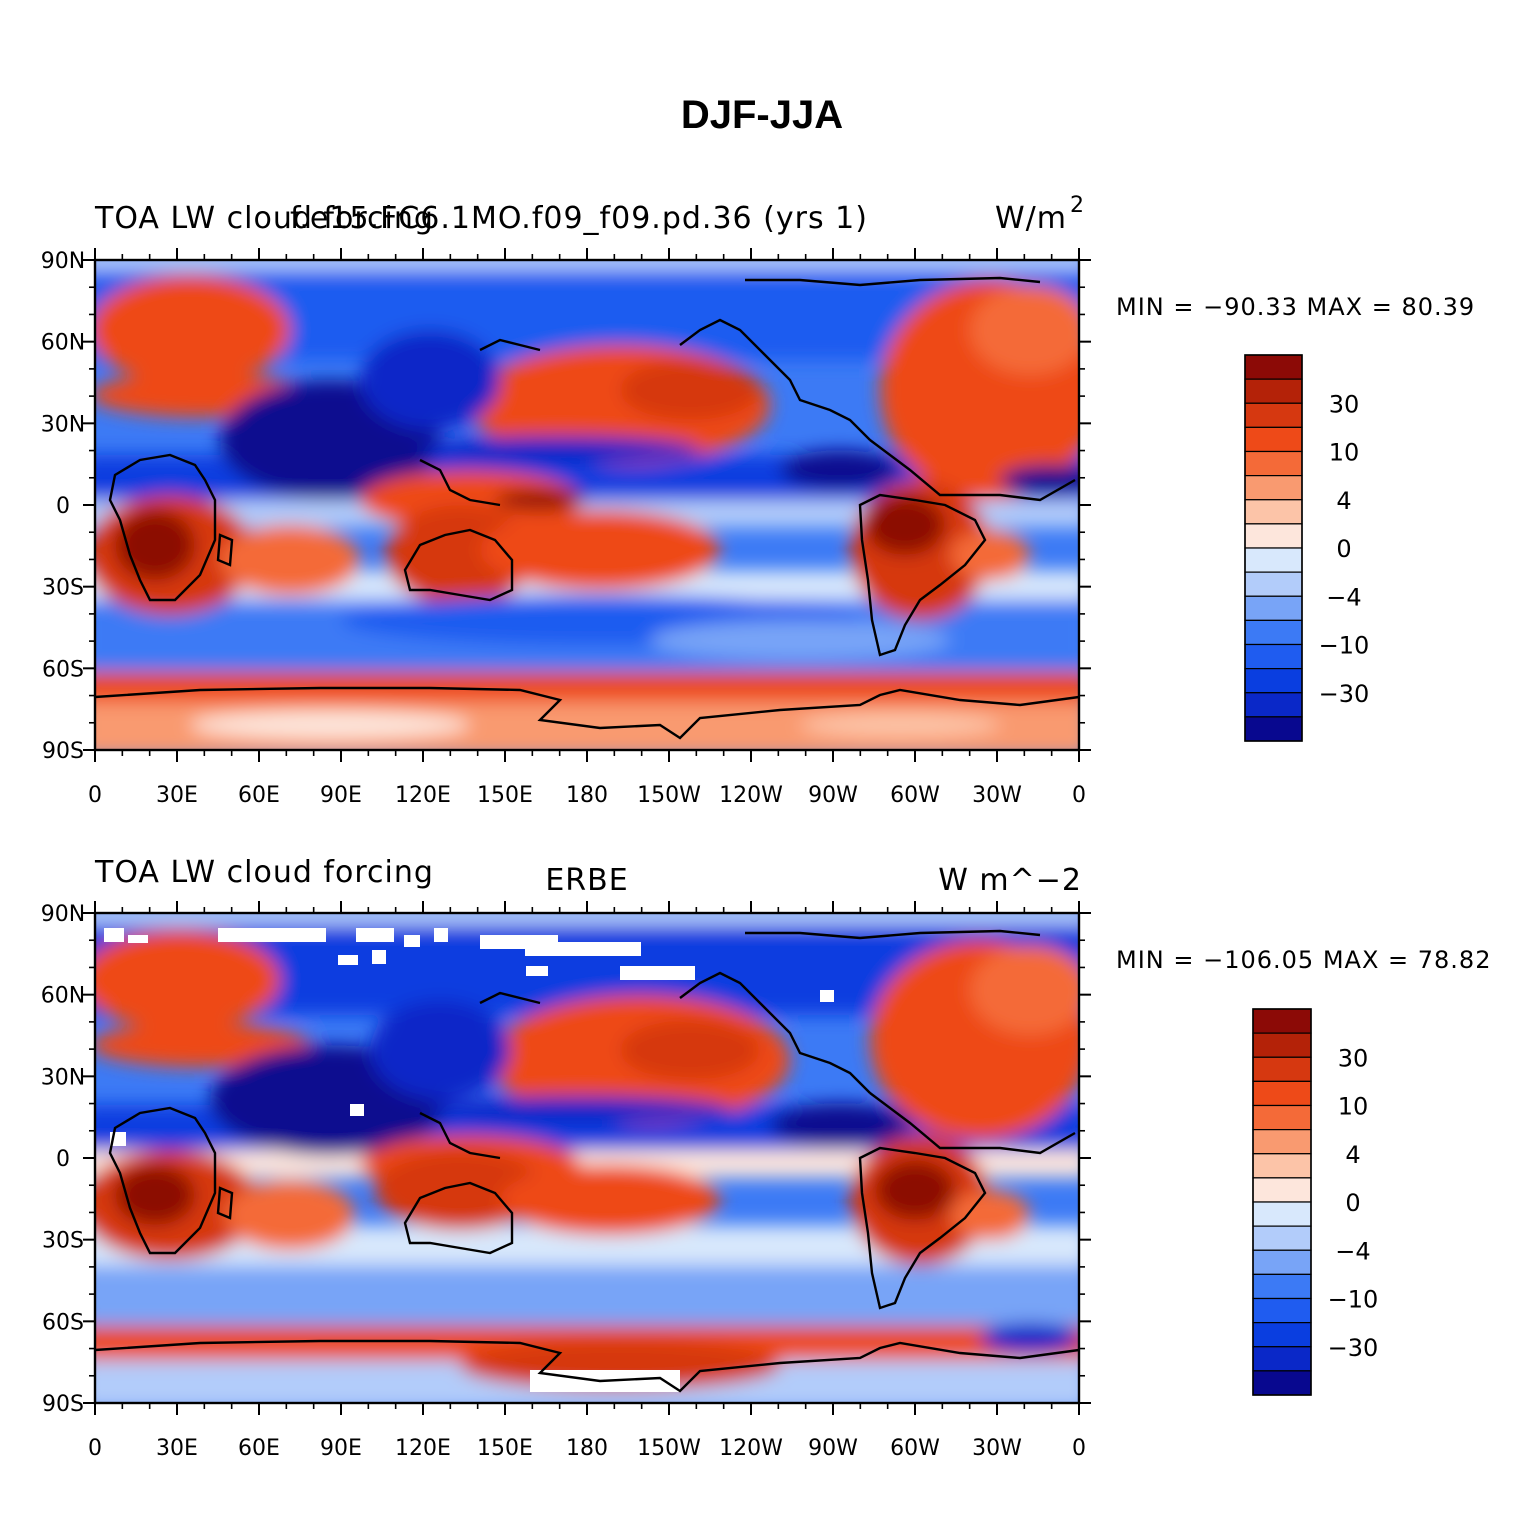 Image resolution: width=1524 pixels, height=1522 pixels. Describe the element at coordinates (1031, 218) in the screenshot. I see `panel-units: W/m` at that location.